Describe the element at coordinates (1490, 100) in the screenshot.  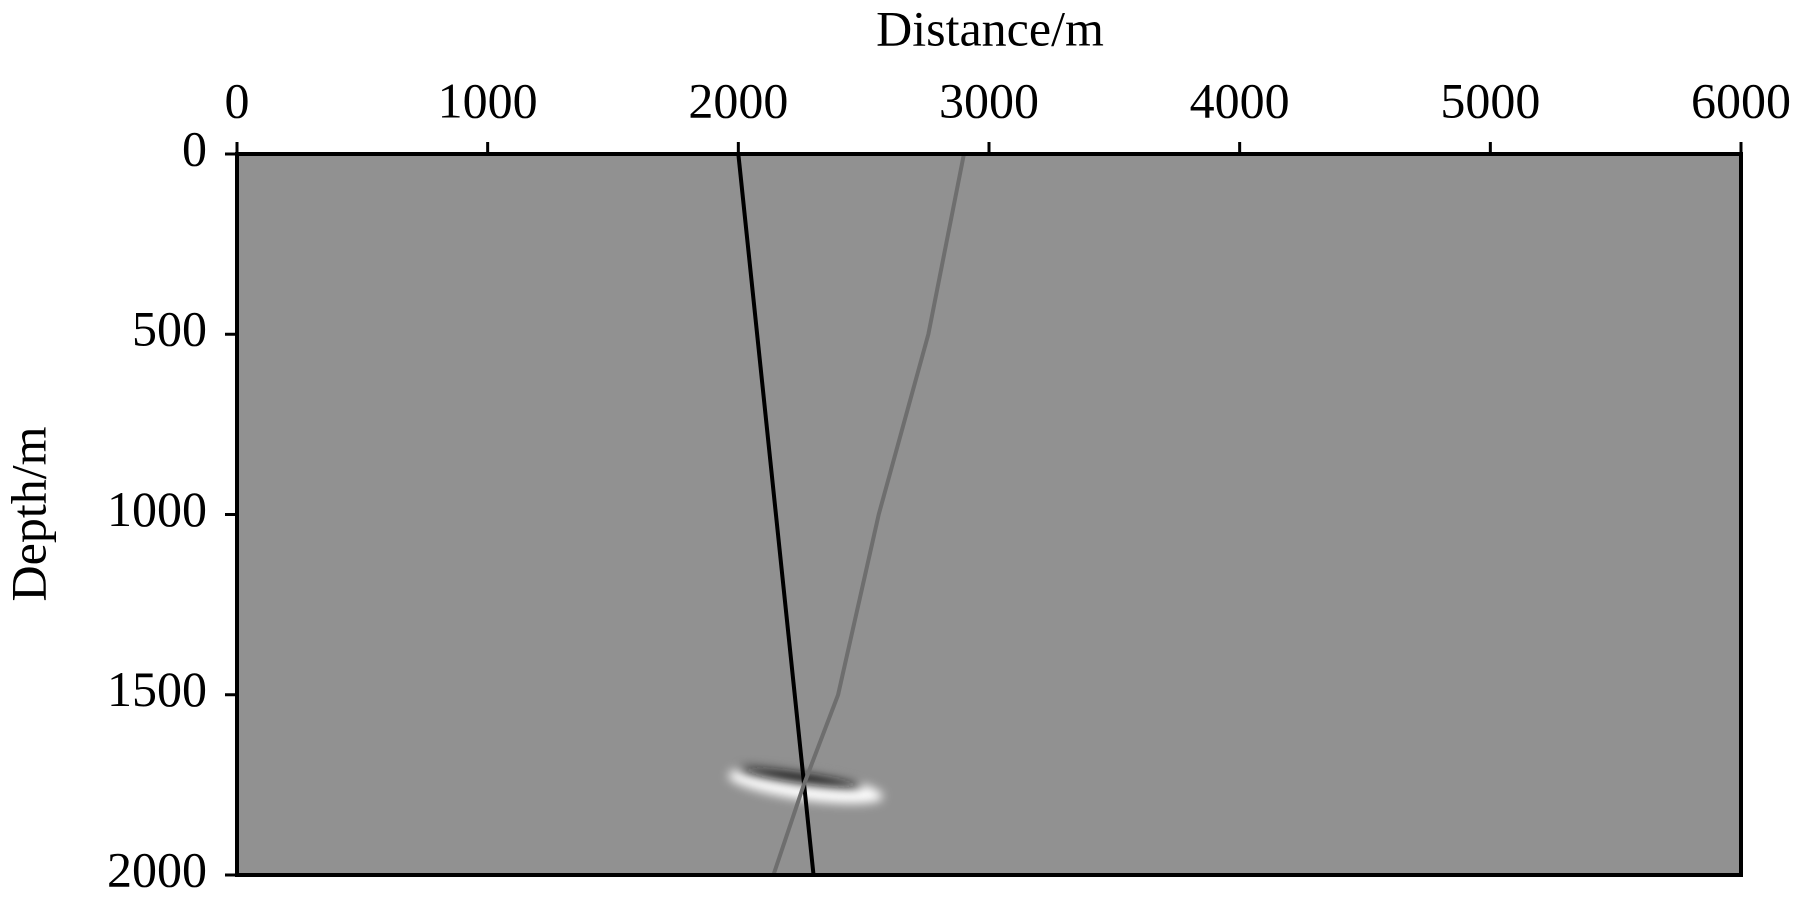
I see `x-tick-label: 5000` at that location.